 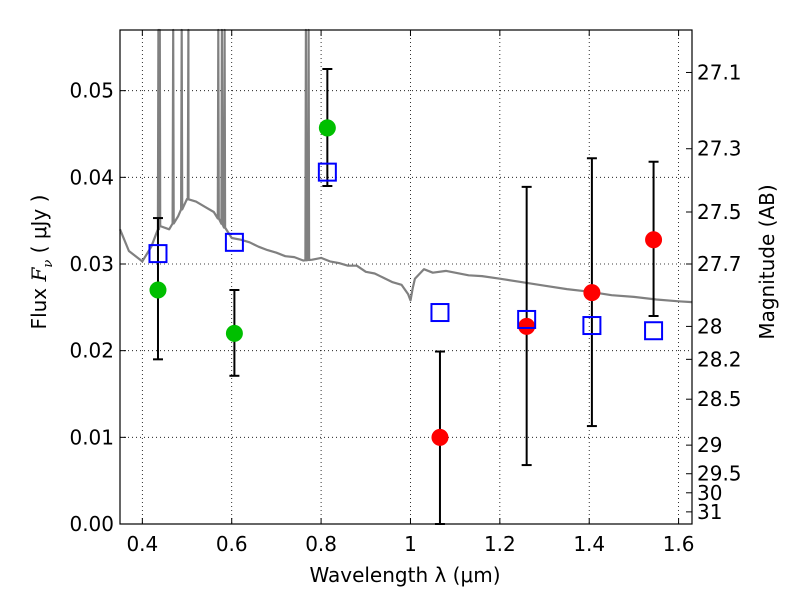 What do you see at coordinates (719, 72) in the screenshot?
I see `y2-tick-label: 27.1` at bounding box center [719, 72].